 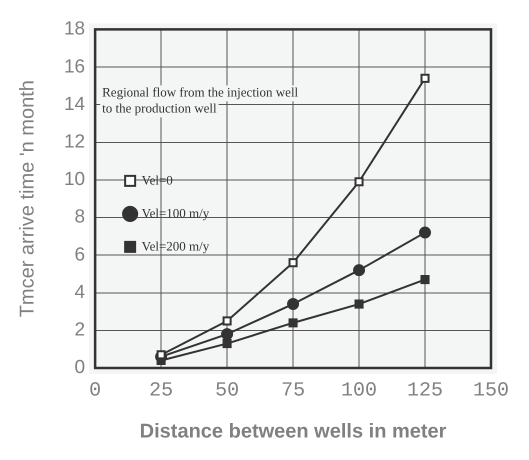 What do you see at coordinates (75, 104) in the screenshot?
I see `y-tick-label: 14` at bounding box center [75, 104].